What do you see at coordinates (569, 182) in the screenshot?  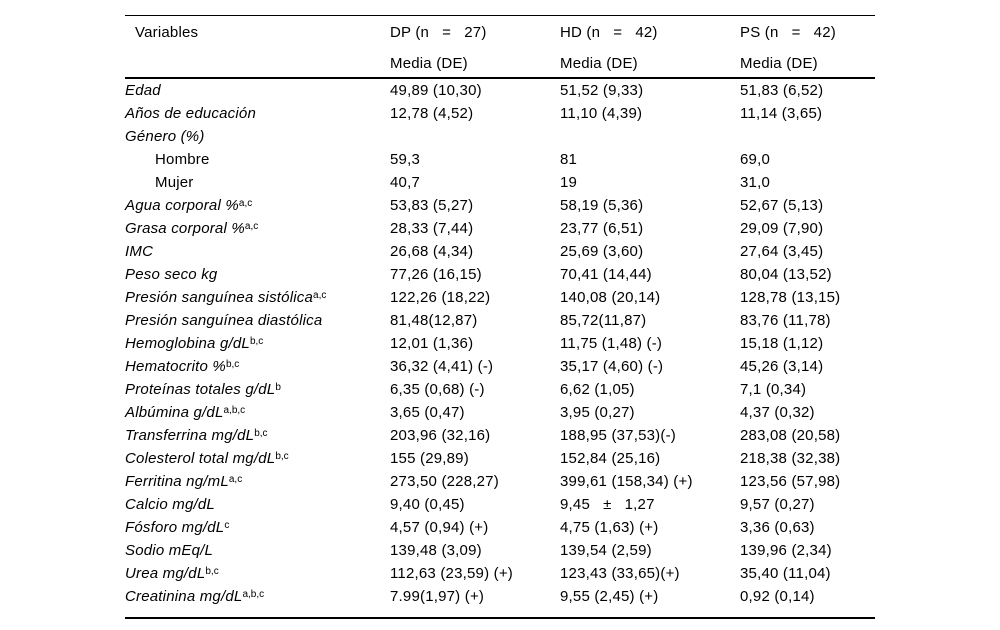 I see `cell-value: 19` at bounding box center [569, 182].